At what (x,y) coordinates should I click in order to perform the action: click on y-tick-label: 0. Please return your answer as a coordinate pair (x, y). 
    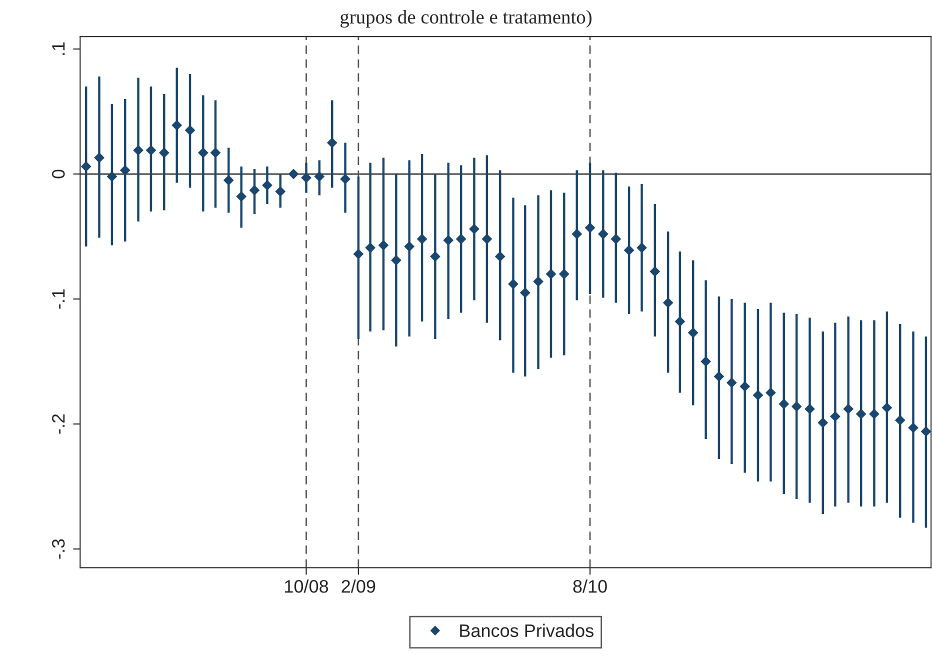
    Looking at the image, I should click on (58, 174).